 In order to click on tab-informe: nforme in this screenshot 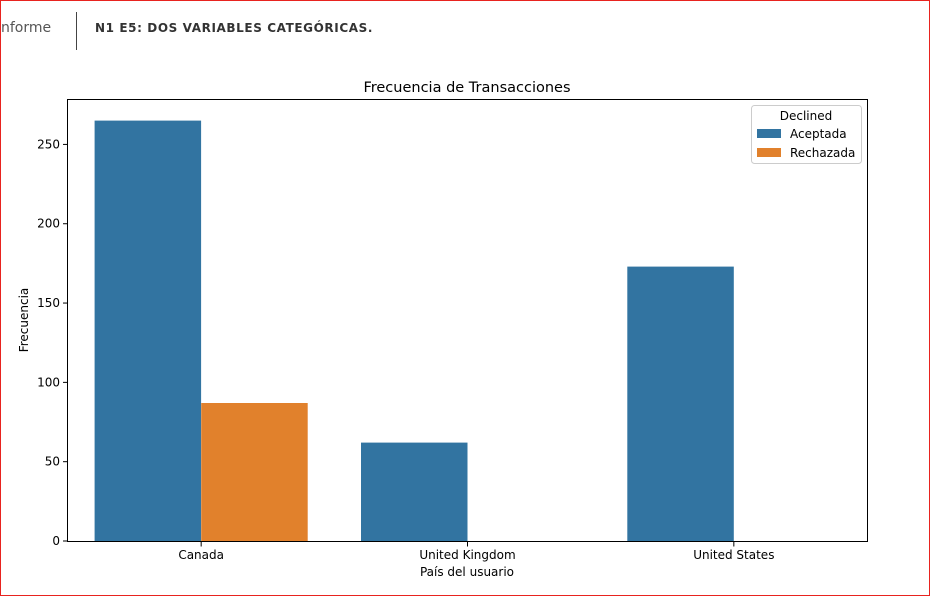, I will do `click(26, 28)`.